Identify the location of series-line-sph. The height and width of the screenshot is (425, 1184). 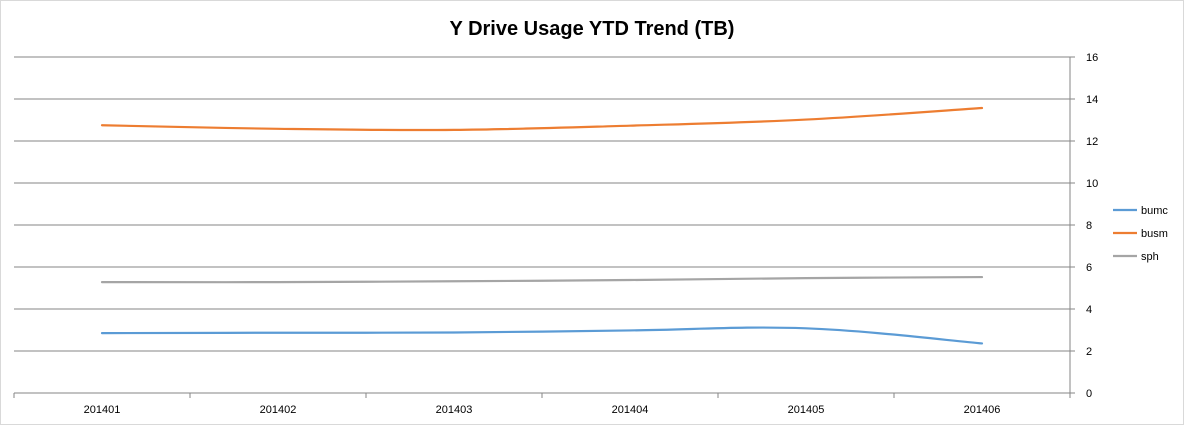
(542, 279).